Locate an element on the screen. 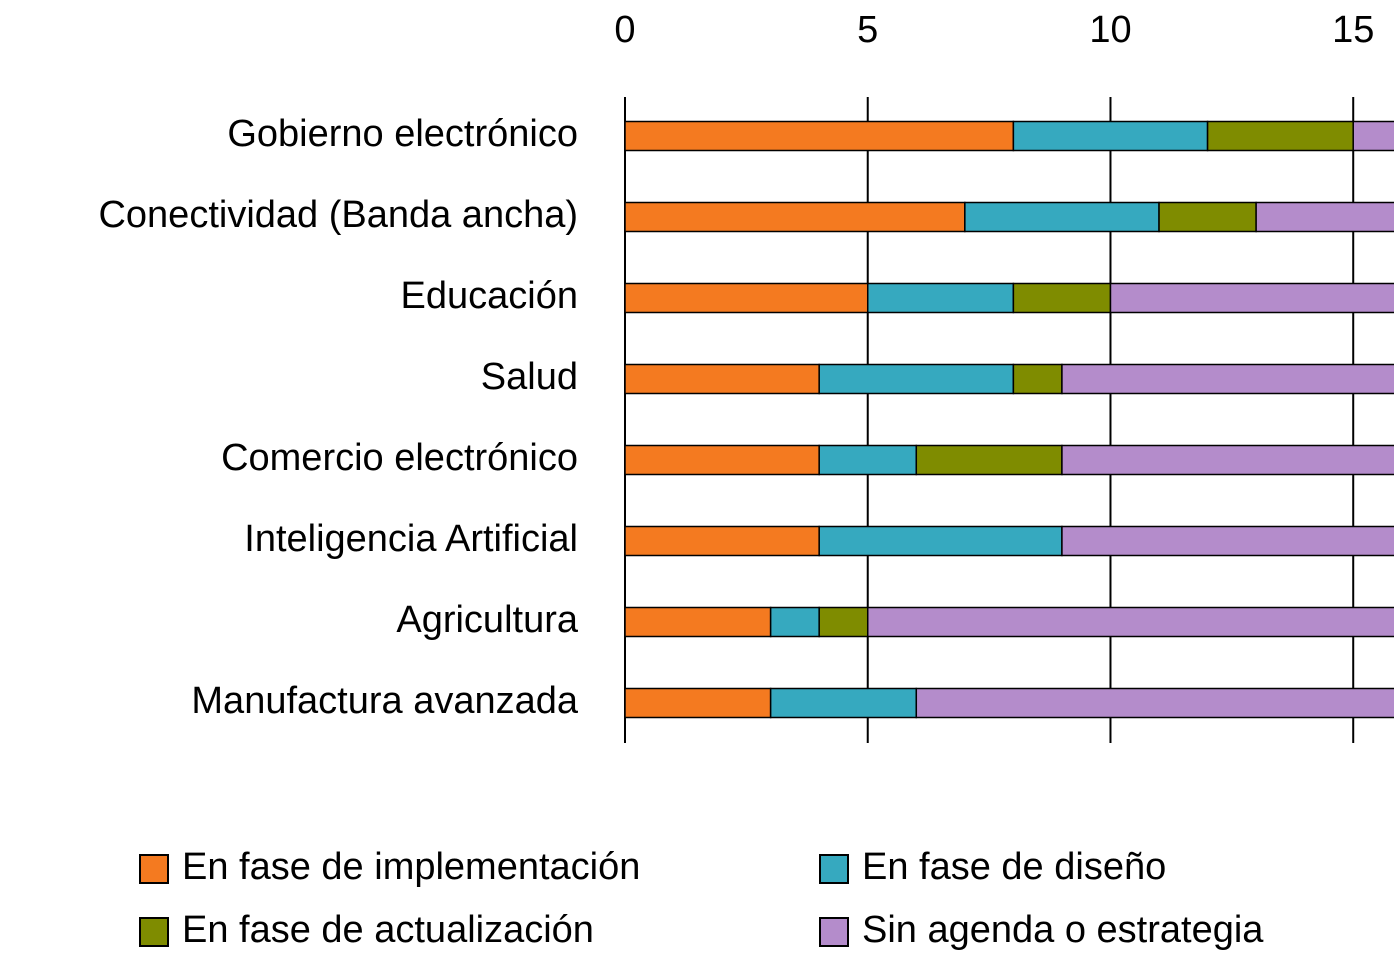 The image size is (1394, 955). legend-label: Sin agenda o estrategia is located at coordinates (1063, 930).